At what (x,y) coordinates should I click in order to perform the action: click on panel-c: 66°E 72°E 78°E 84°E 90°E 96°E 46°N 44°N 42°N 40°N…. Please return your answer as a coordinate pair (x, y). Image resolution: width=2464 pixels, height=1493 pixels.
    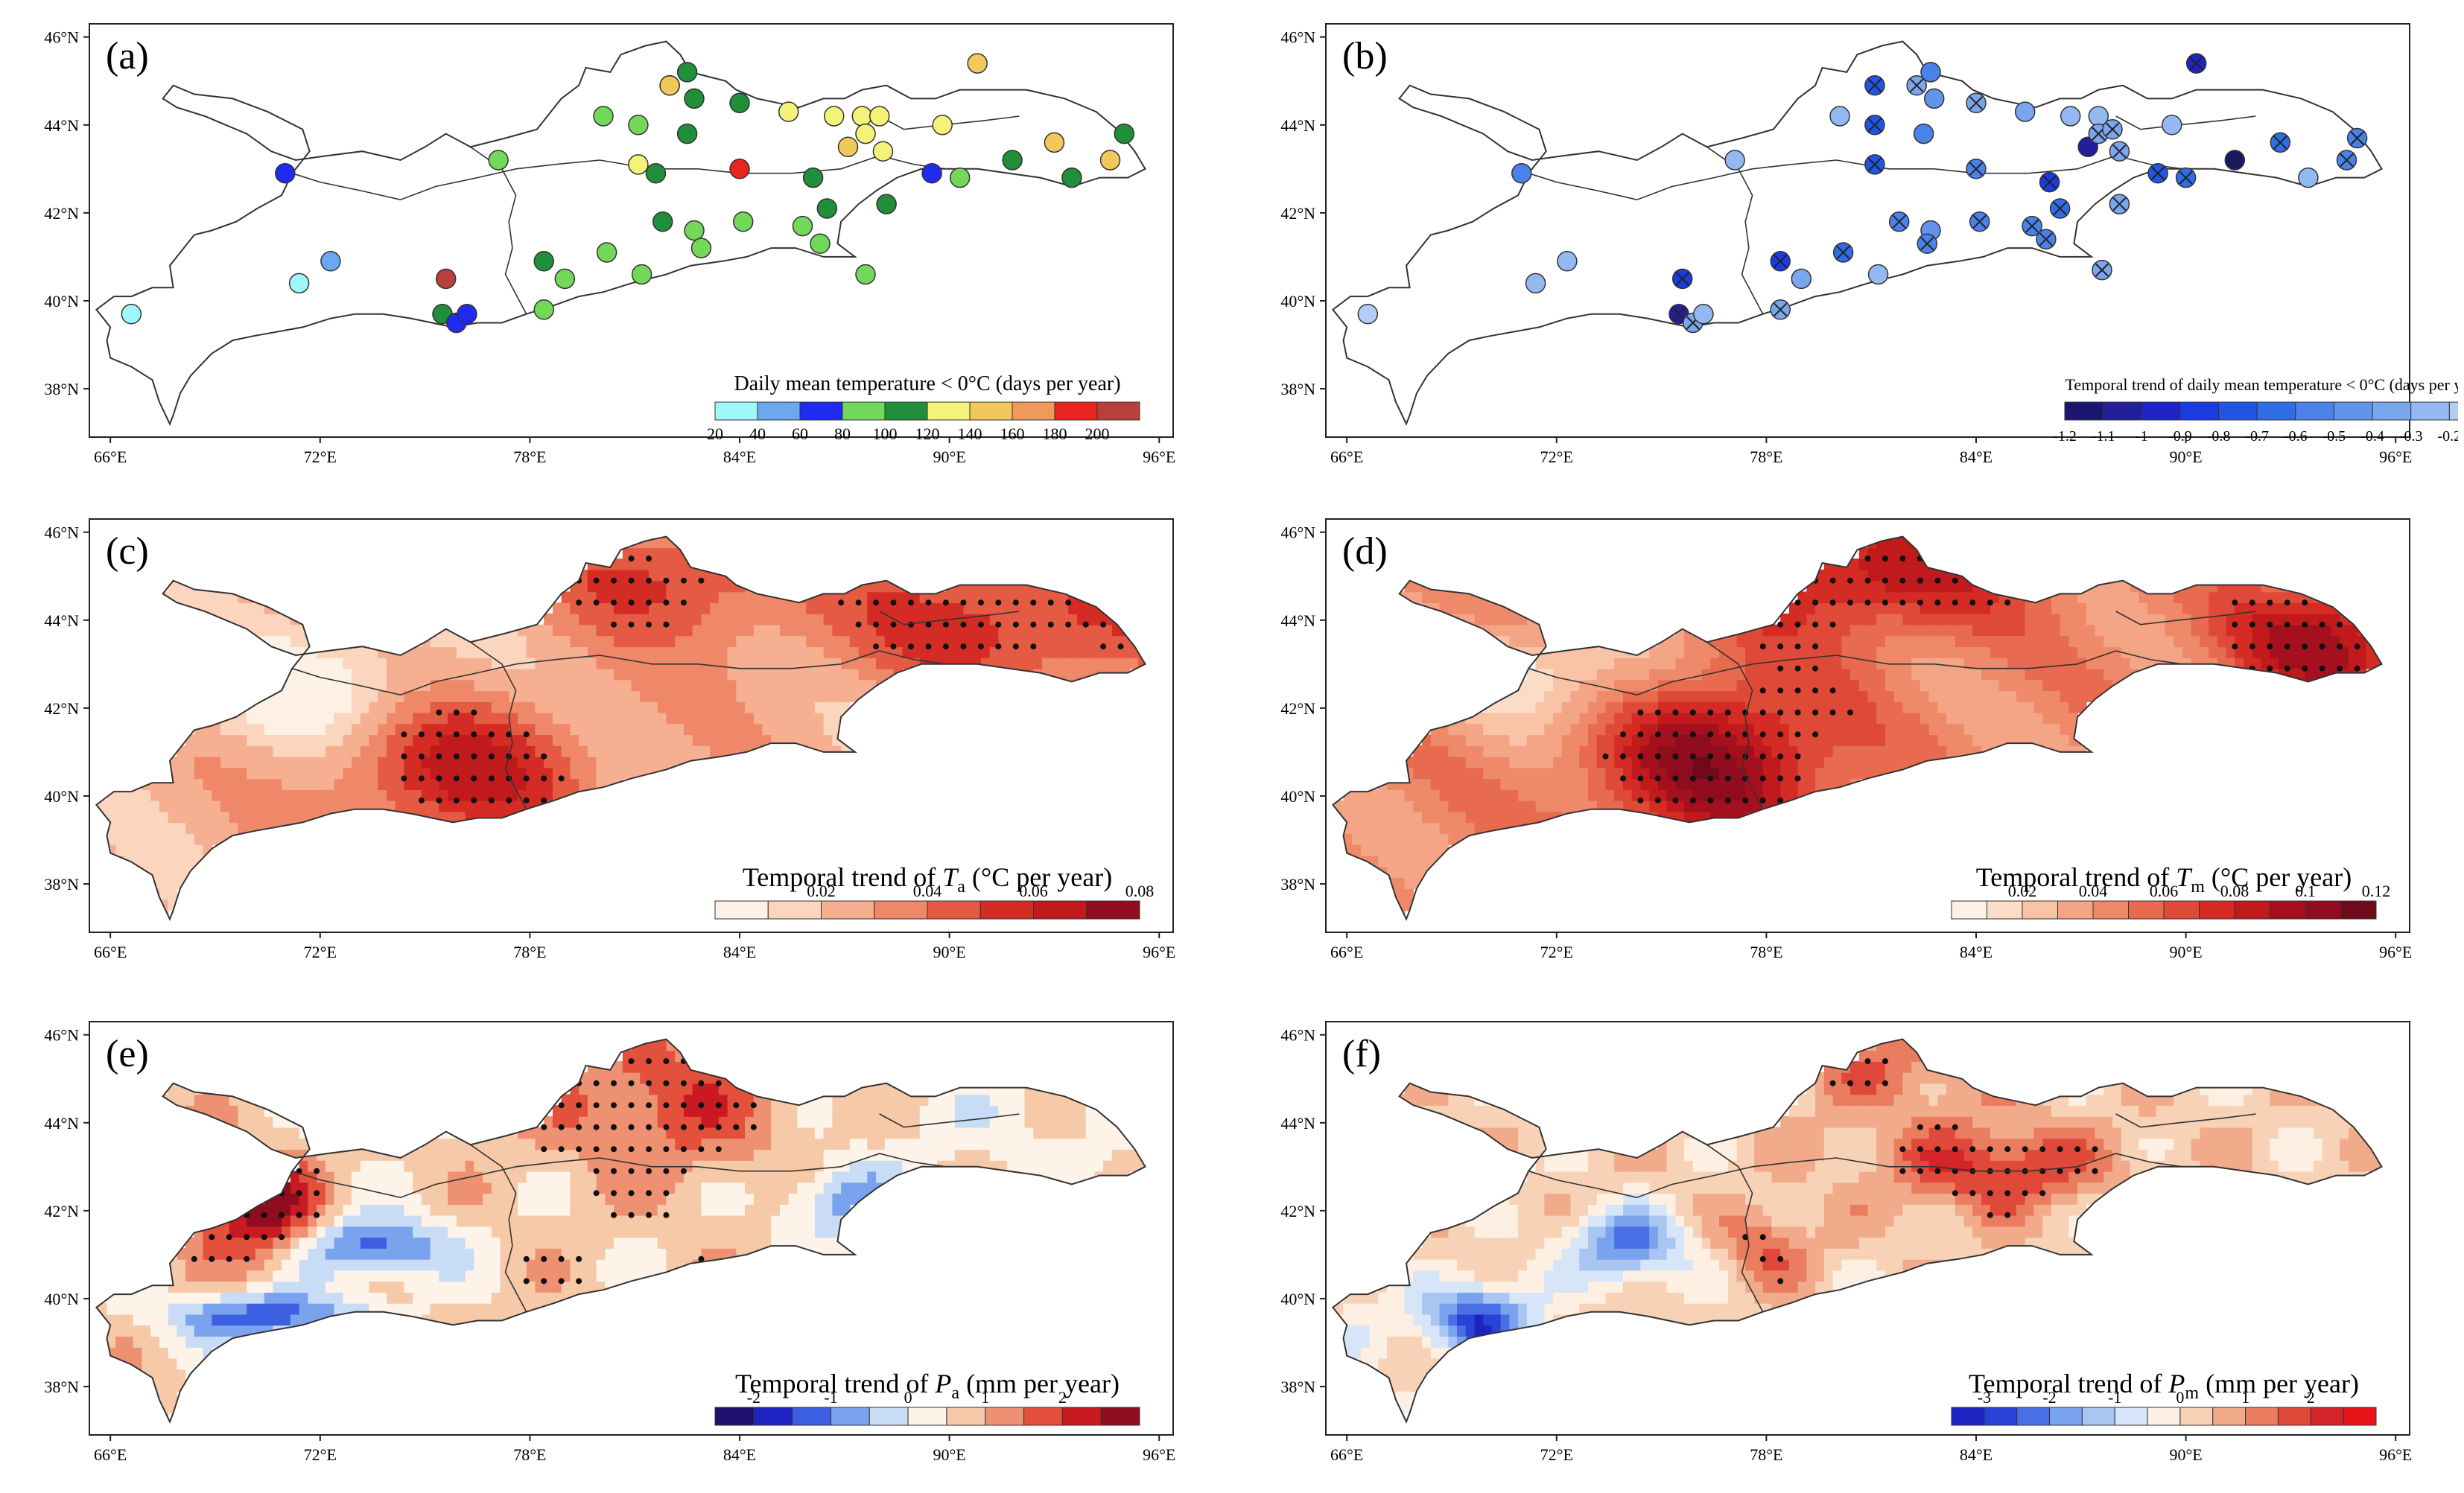
    Looking at the image, I should click on (609, 739).